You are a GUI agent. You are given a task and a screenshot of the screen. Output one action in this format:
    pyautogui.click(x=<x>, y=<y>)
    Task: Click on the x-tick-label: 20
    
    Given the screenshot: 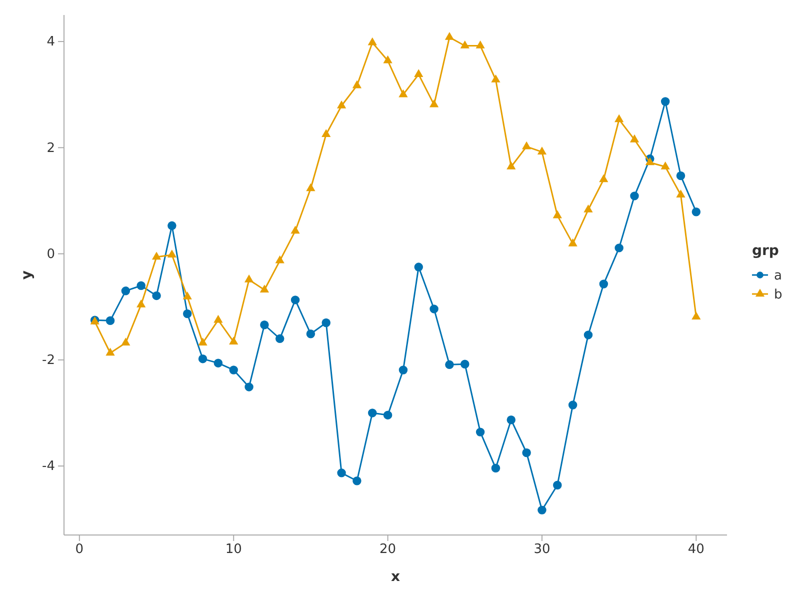 What is the action you would take?
    pyautogui.click(x=388, y=550)
    